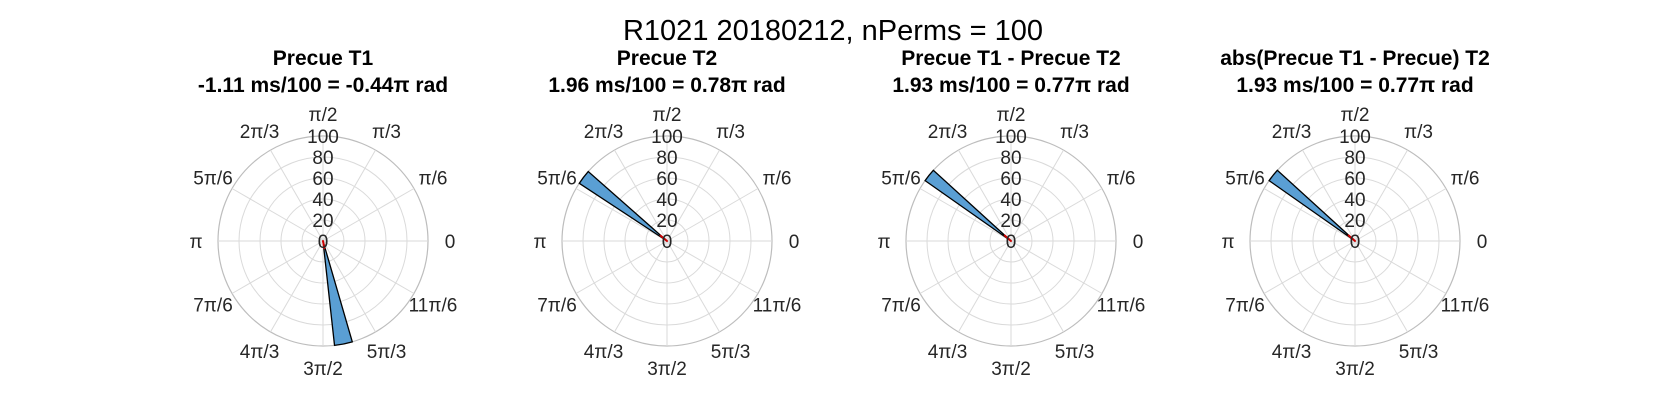 Image resolution: width=1667 pixels, height=417 pixels. What do you see at coordinates (1010, 58) in the screenshot?
I see `panel-title: Precue T1 - Precue T2` at bounding box center [1010, 58].